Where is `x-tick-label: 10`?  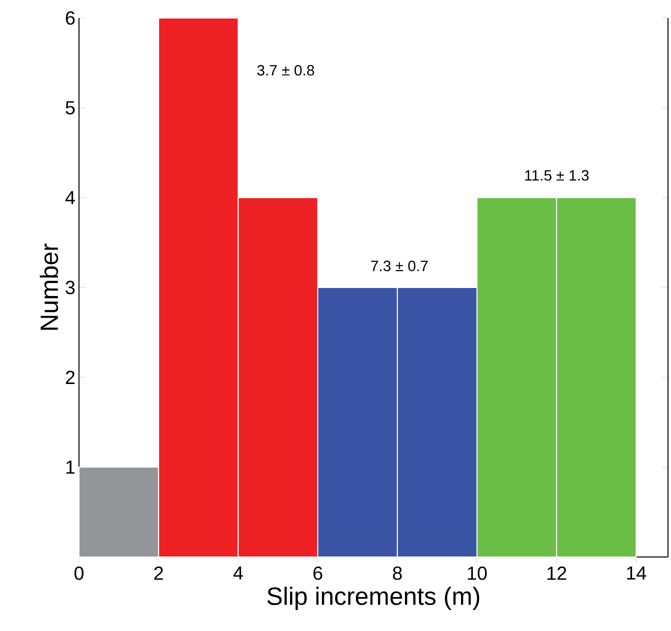 x-tick-label: 10 is located at coordinates (477, 573).